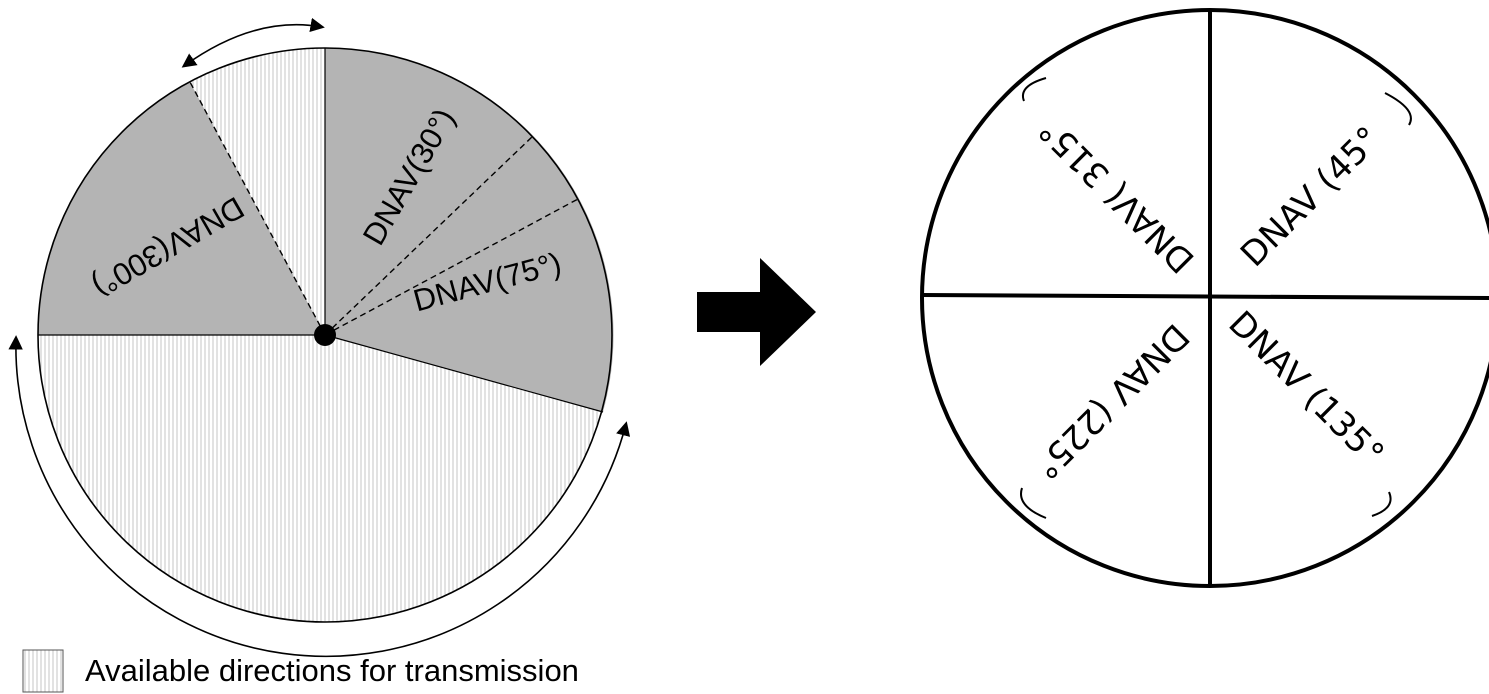  What do you see at coordinates (253, 42) in the screenshot?
I see `rotation-arrow-top` at bounding box center [253, 42].